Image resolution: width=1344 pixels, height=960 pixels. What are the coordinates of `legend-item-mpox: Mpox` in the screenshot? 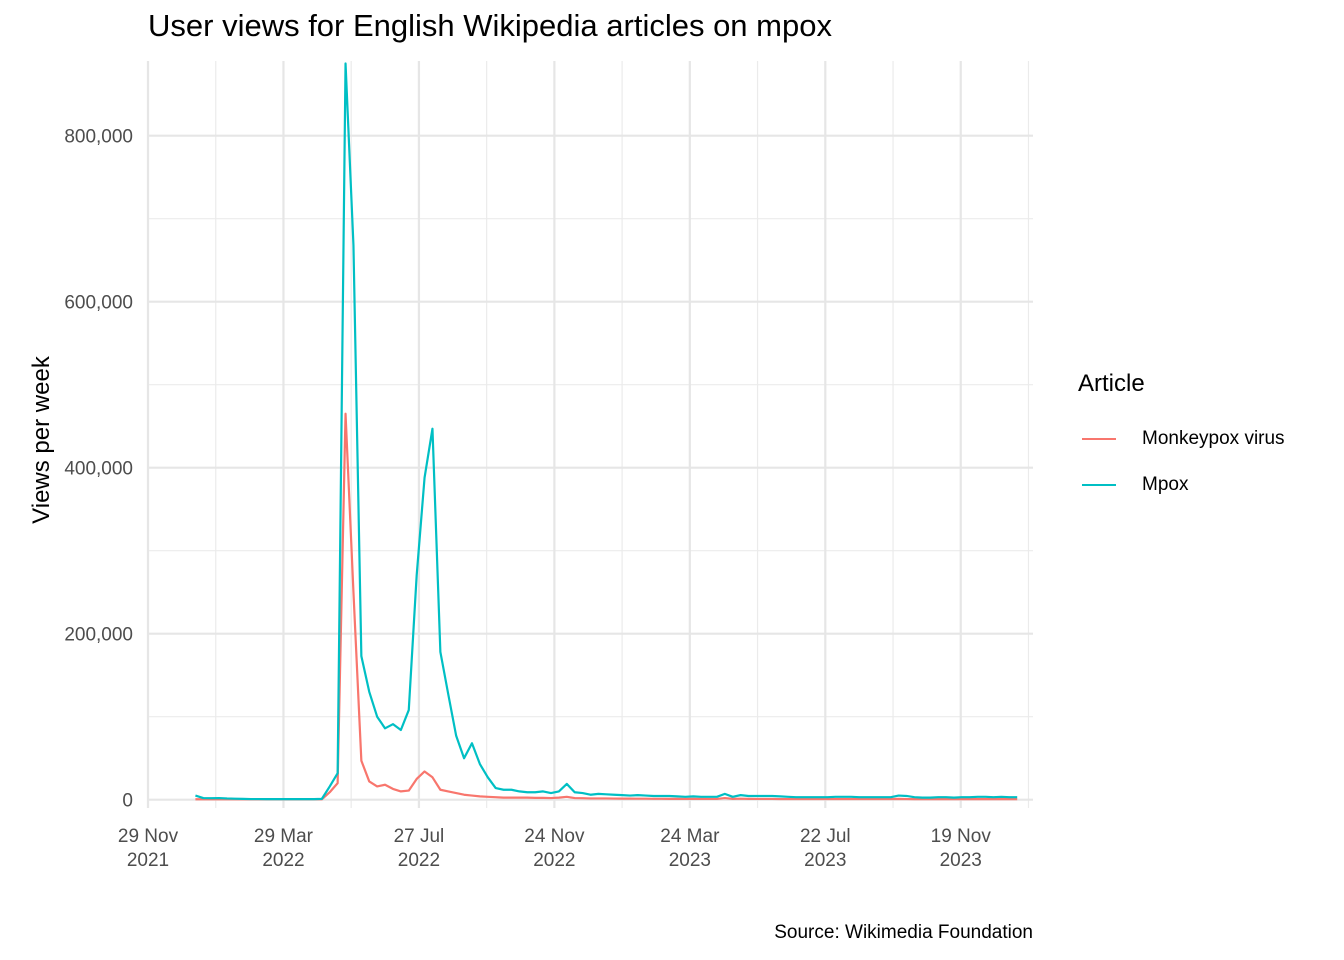 It's located at (1181, 485).